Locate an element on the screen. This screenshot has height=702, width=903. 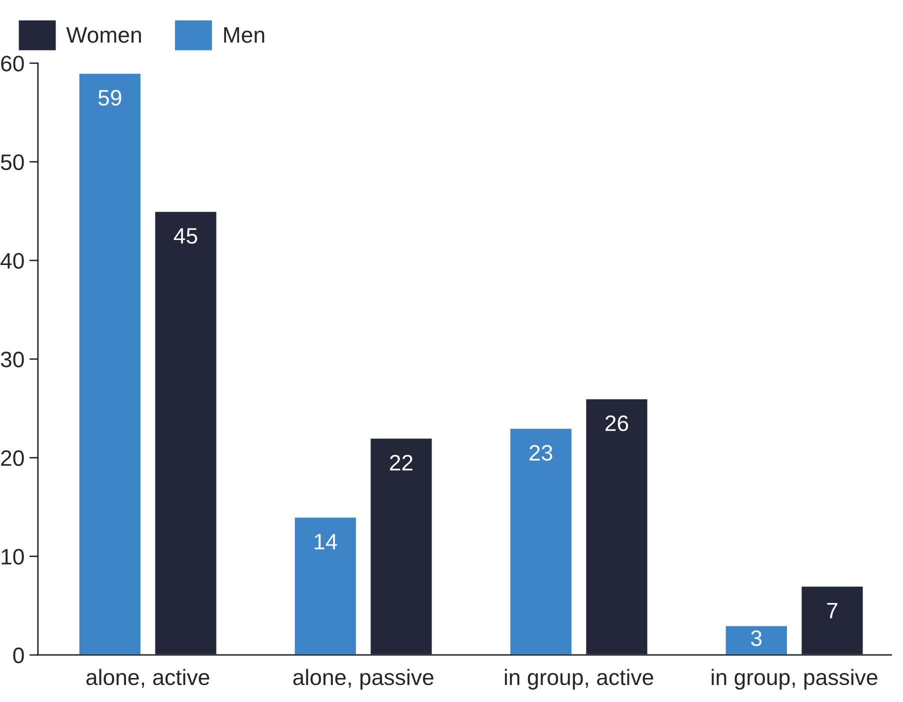
y-tick-label: 20 is located at coordinates (12, 458).